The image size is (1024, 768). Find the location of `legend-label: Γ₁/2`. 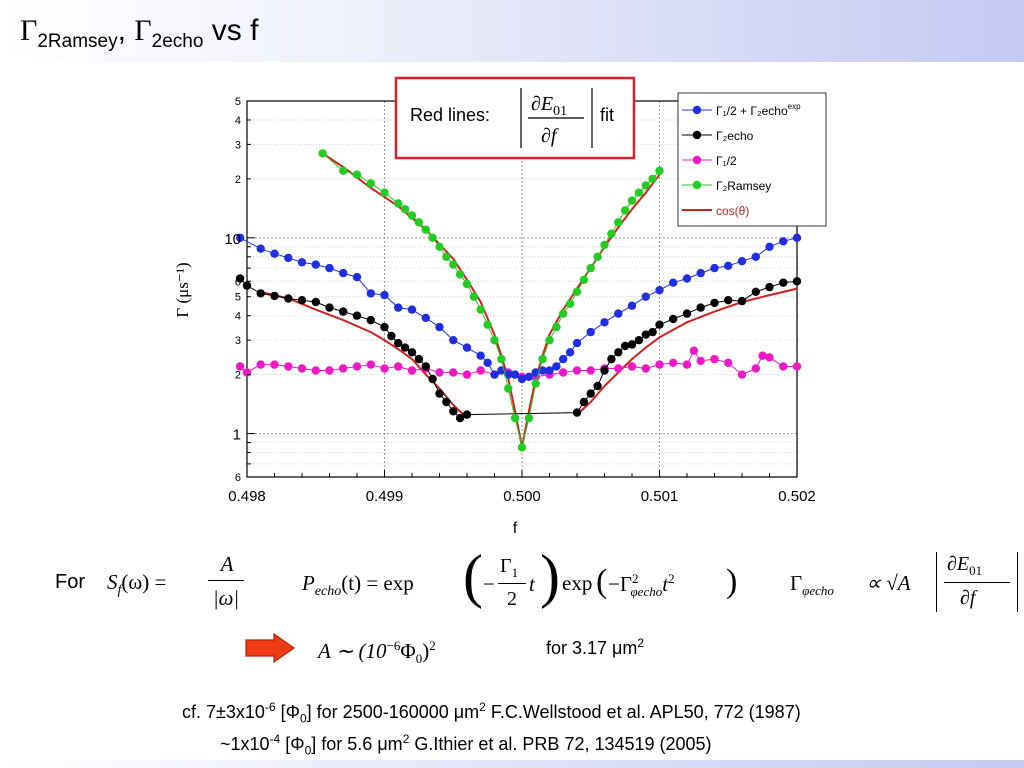

legend-label: Γ₁/2 is located at coordinates (726, 161).